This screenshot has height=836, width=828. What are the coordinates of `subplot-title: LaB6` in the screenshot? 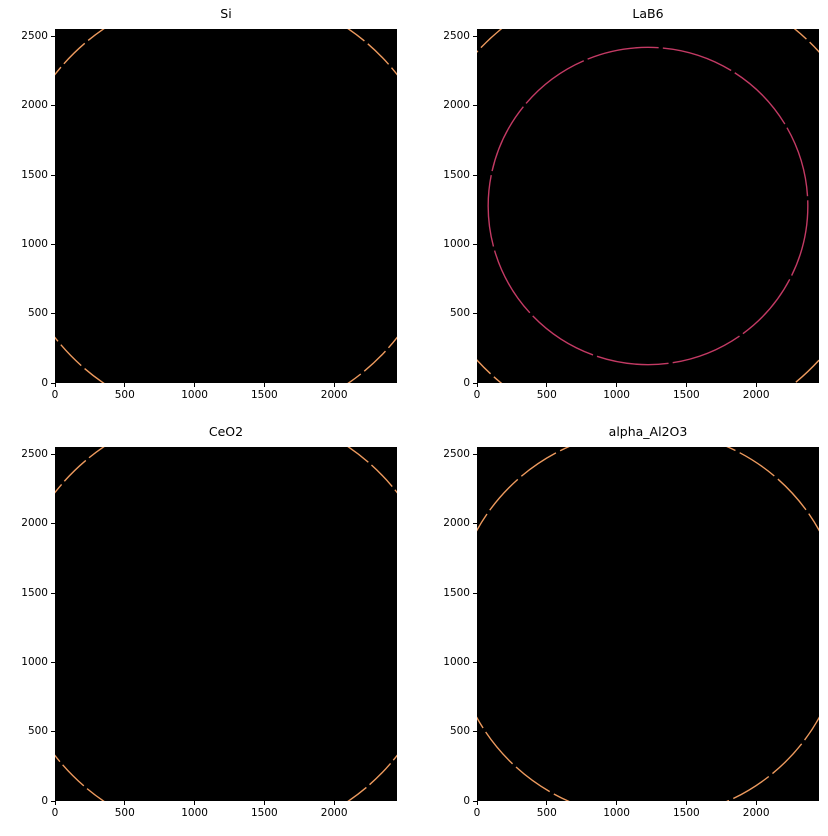 It's located at (648, 13).